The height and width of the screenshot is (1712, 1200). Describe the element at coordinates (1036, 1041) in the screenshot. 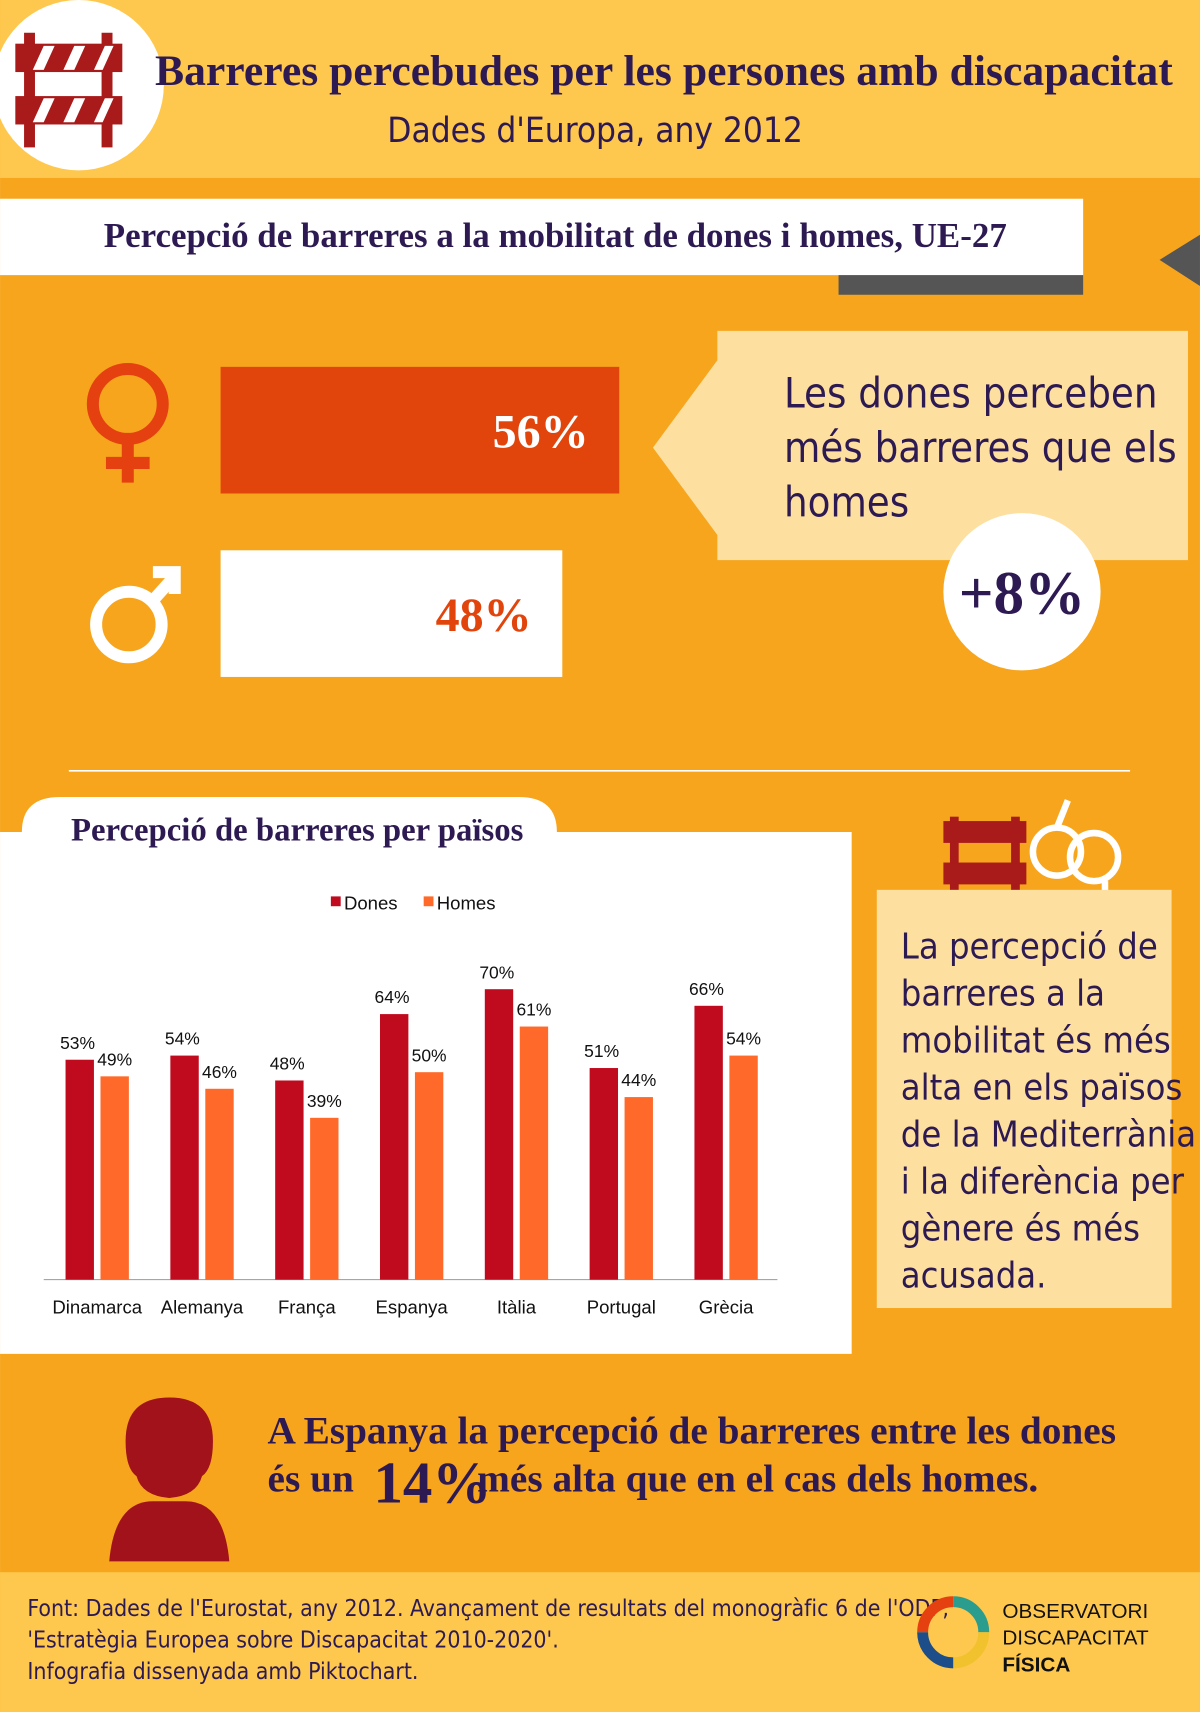

I see `note-text: mobilitat és més` at that location.